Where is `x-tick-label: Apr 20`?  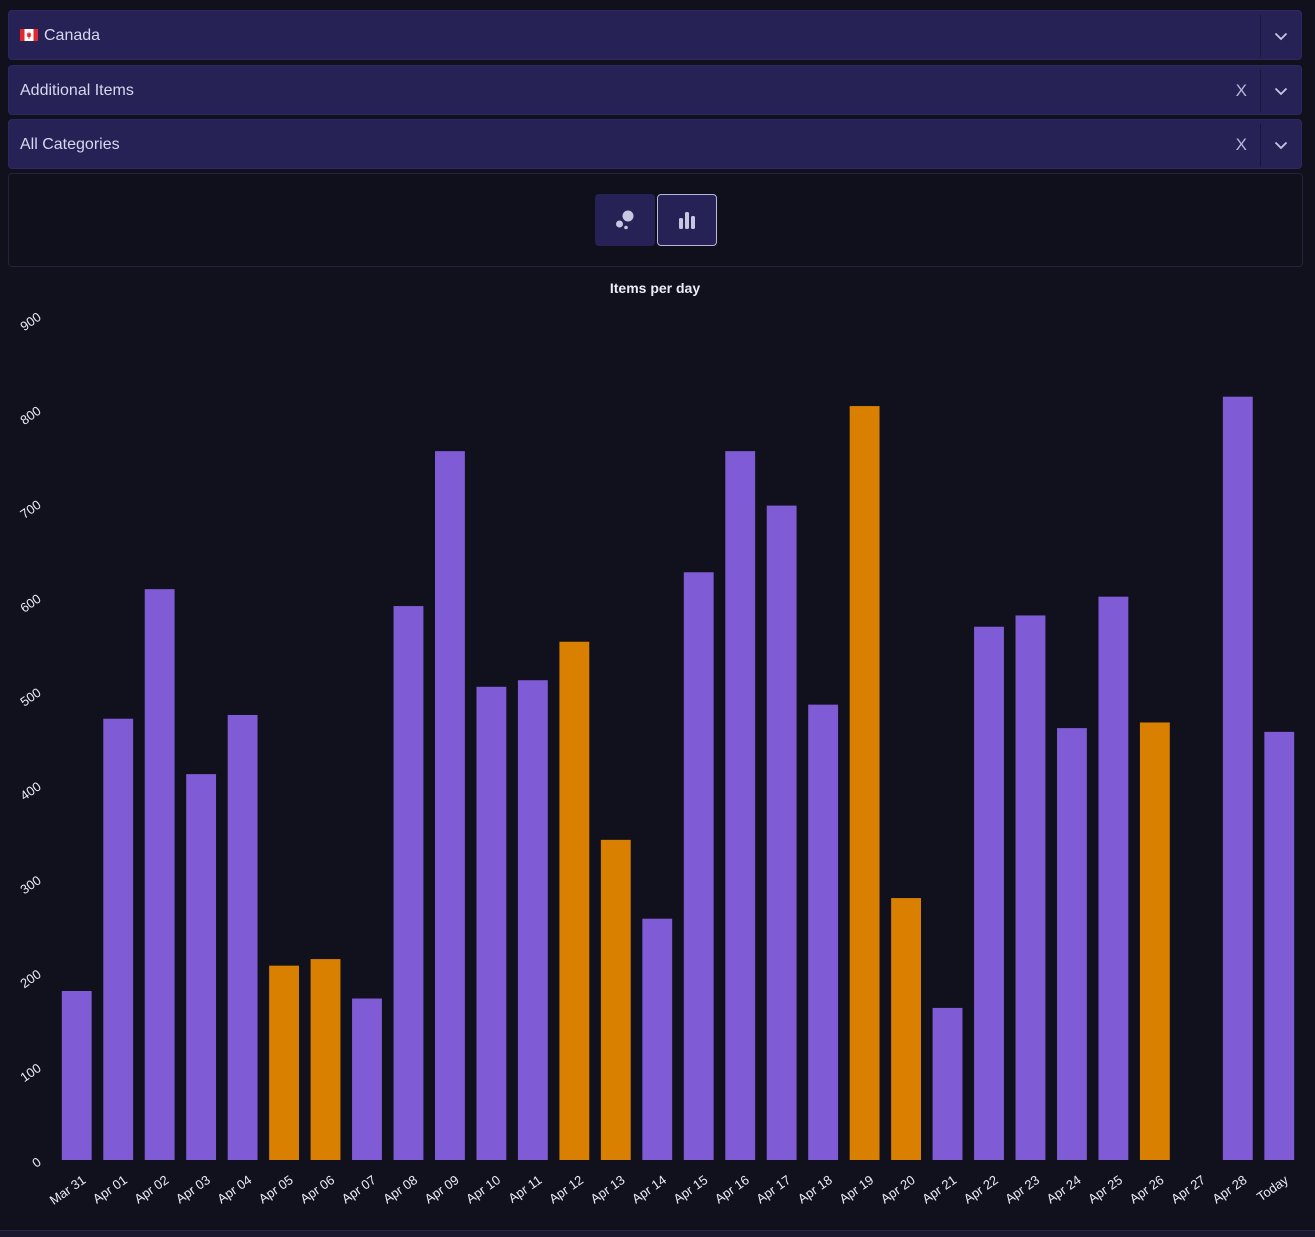 x-tick-label: Apr 20 is located at coordinates (898, 1189).